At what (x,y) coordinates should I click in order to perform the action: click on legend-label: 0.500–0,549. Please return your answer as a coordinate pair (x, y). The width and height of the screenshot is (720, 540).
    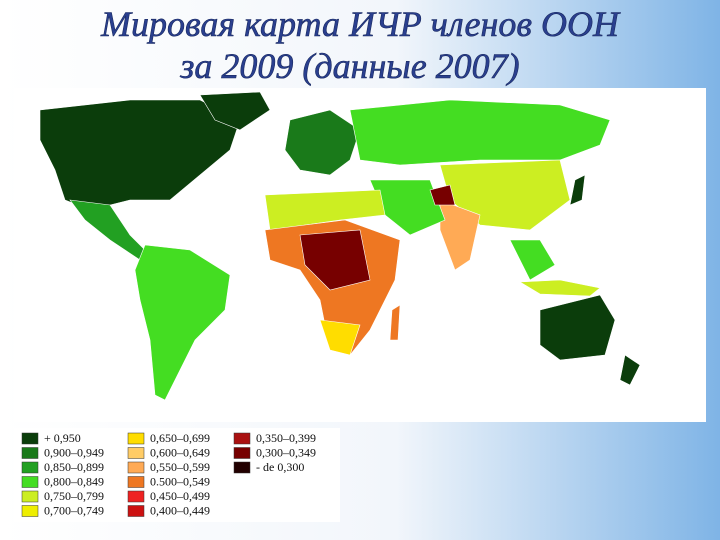
    Looking at the image, I should click on (180, 481).